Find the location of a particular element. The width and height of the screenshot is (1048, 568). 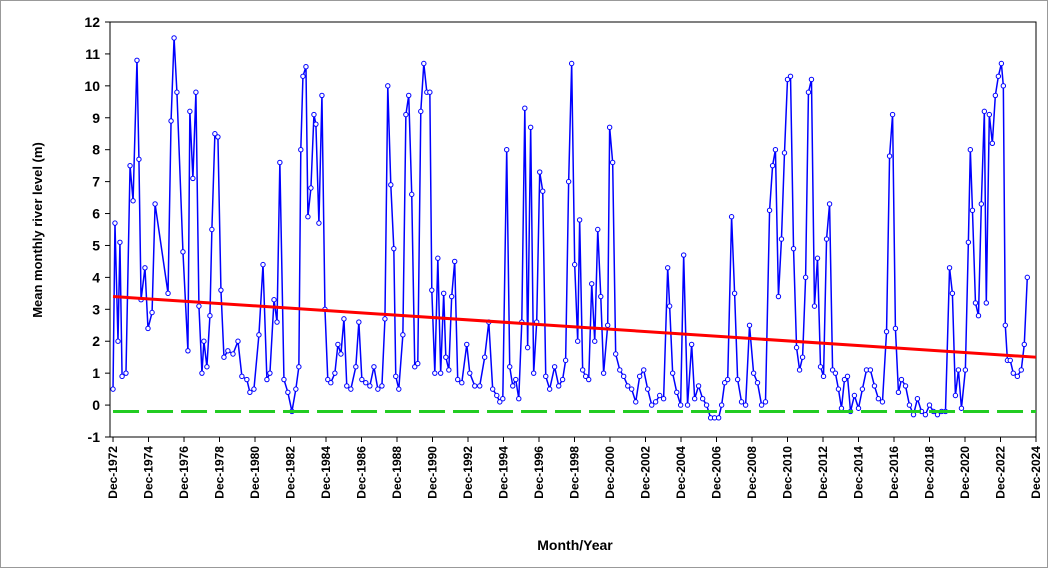

x-tick-label: Dec-1998 is located at coordinates (575, 472).